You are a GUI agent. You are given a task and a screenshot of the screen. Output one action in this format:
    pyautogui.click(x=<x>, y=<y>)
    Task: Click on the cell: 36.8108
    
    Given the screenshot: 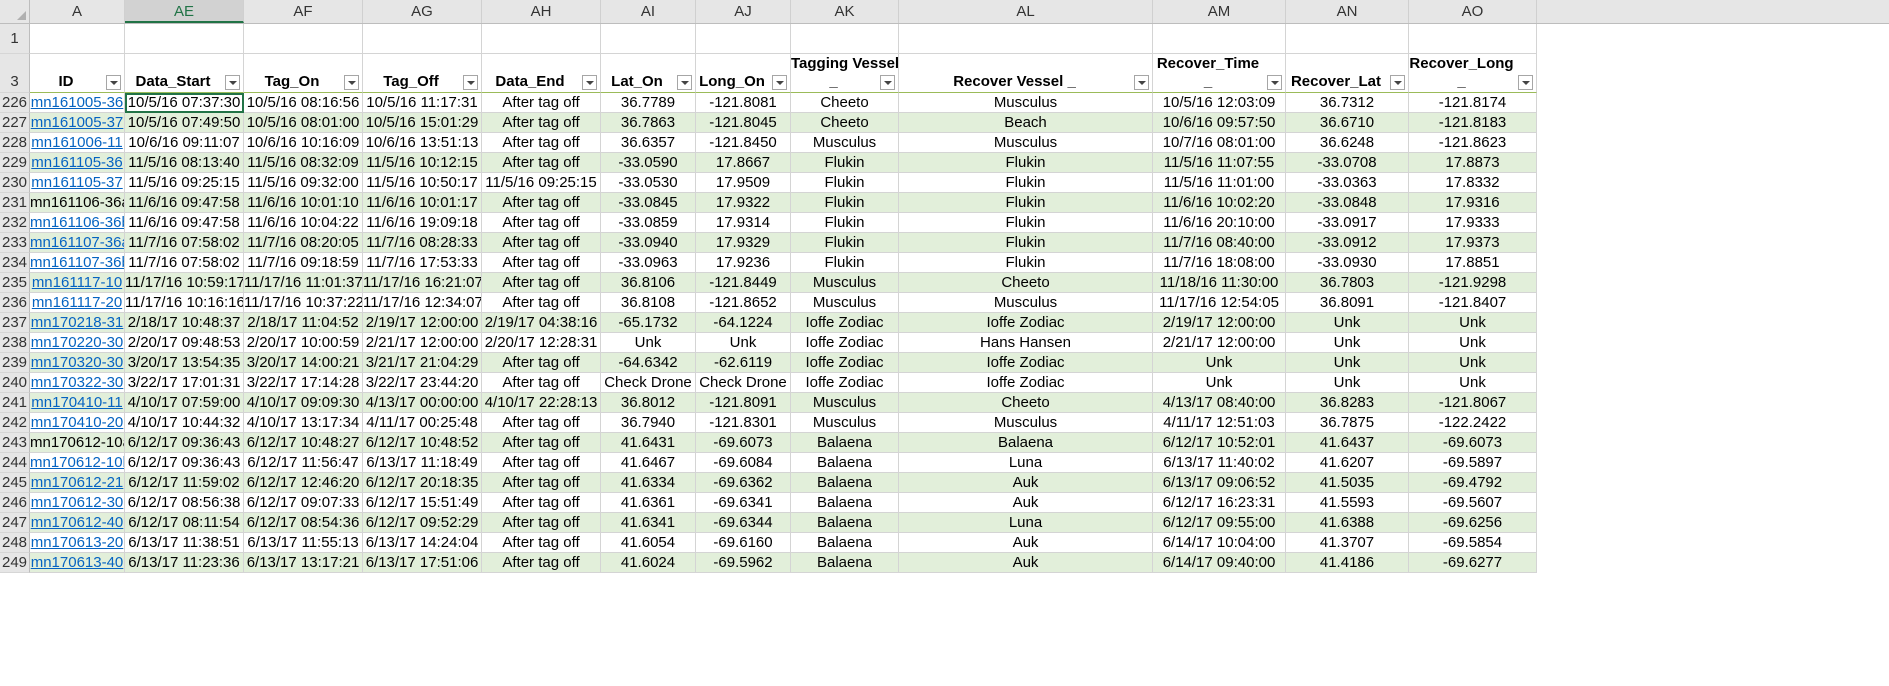 What is the action you would take?
    pyautogui.click(x=648, y=303)
    